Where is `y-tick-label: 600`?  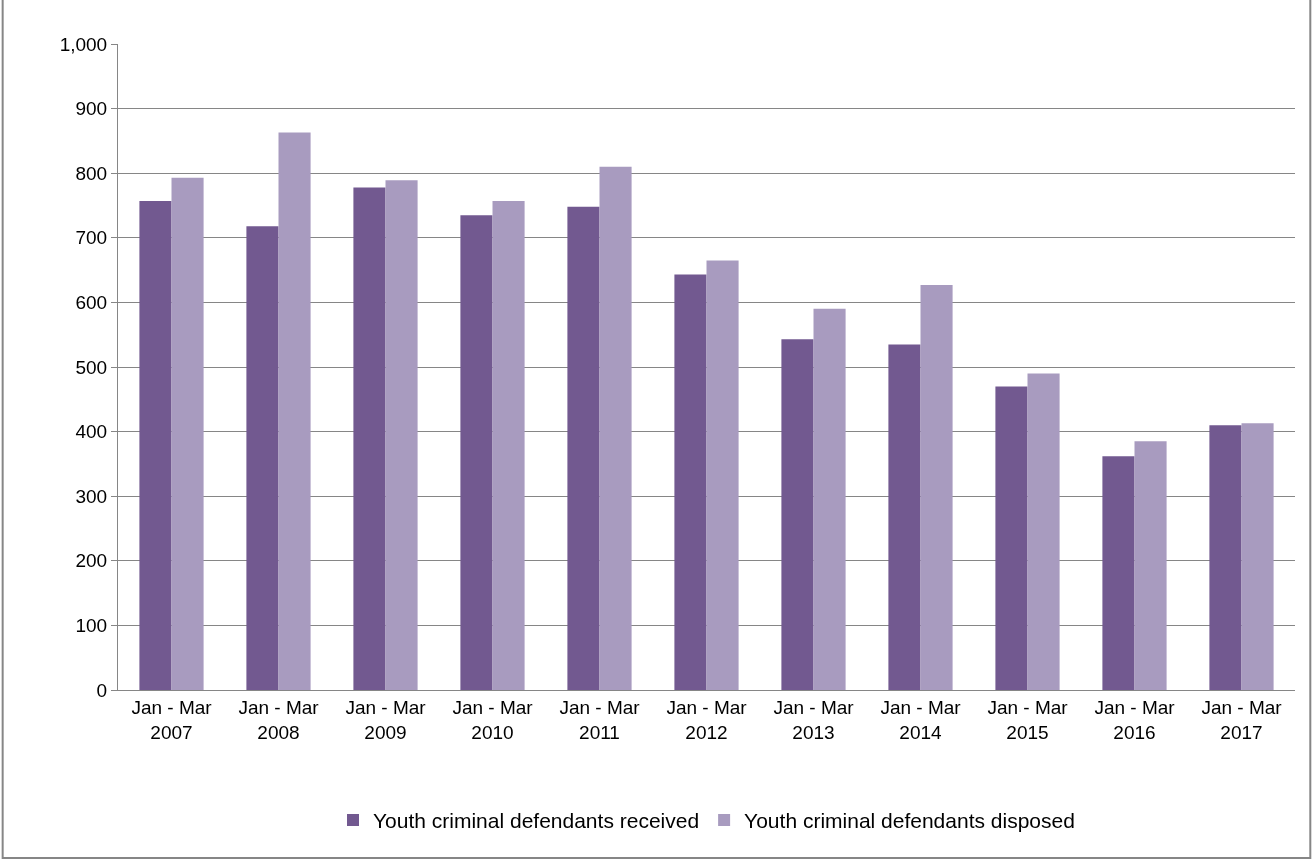 y-tick-label: 600 is located at coordinates (91, 303).